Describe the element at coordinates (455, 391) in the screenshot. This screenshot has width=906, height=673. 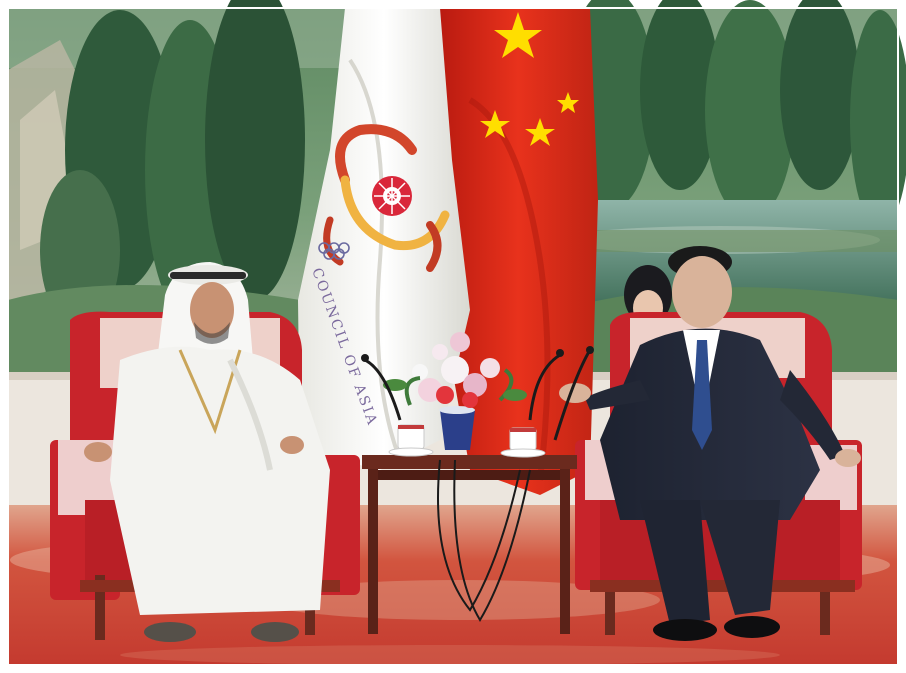
I see `flower-arrangement` at that location.